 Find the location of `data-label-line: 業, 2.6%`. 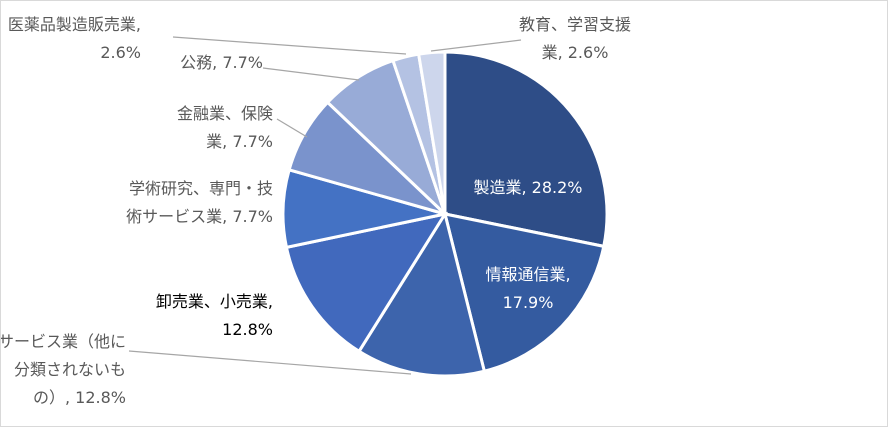

data-label-line: 業, 2.6% is located at coordinates (575, 52).